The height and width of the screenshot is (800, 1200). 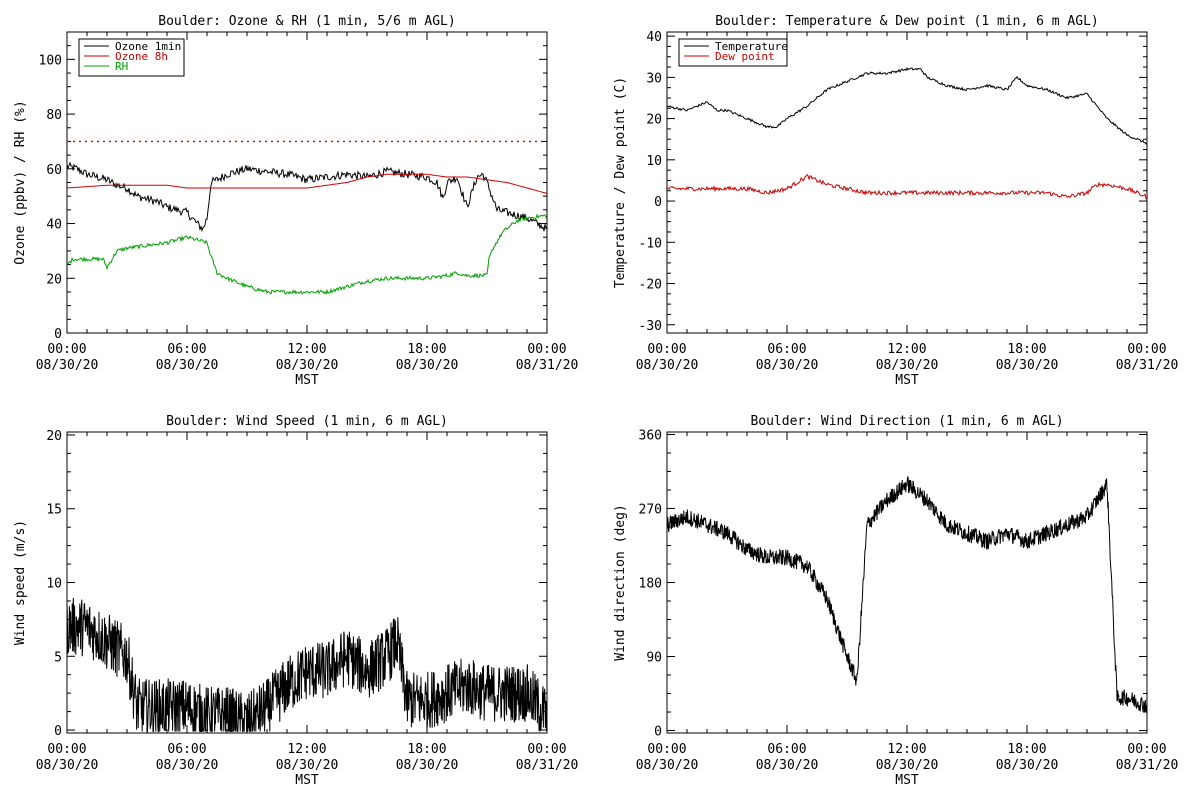 I want to click on series-temperature, so click(x=907, y=106).